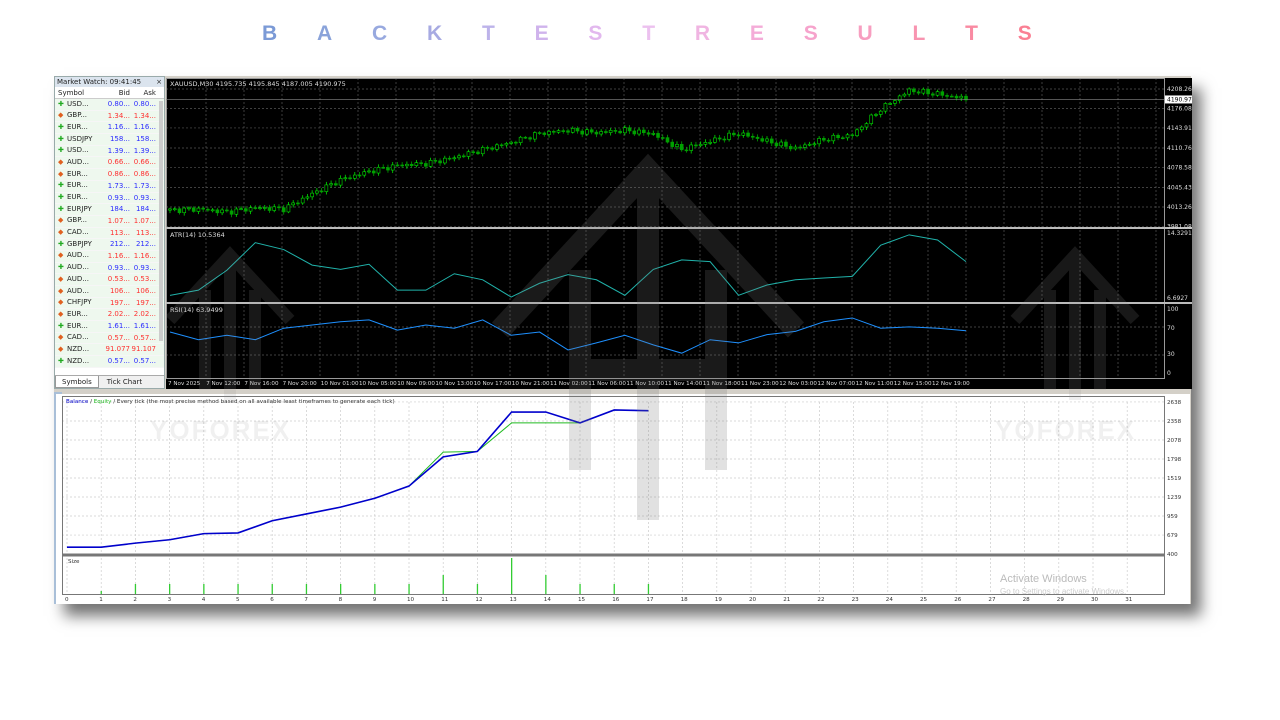  Describe the element at coordinates (159, 82) in the screenshot. I see `close-icon: ×` at that location.